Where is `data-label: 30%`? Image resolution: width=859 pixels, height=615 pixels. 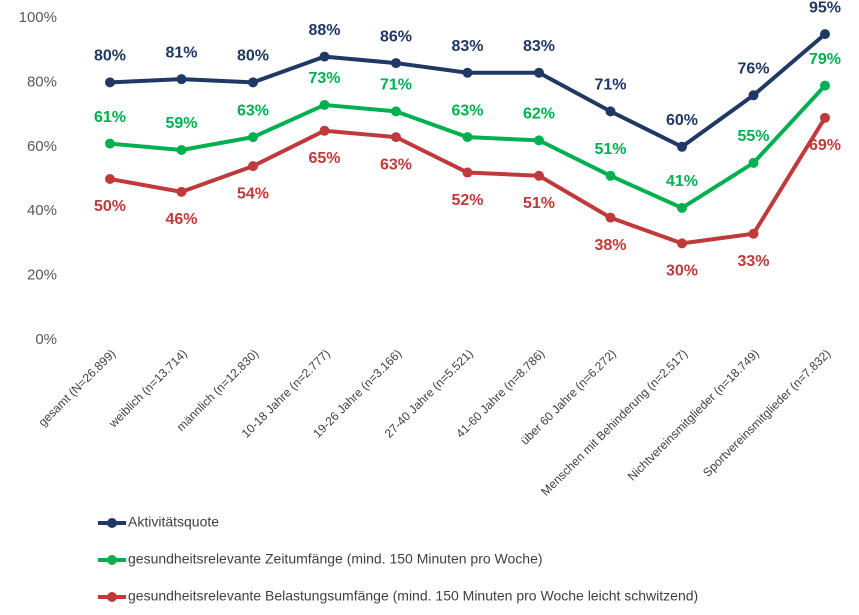
data-label: 30% is located at coordinates (682, 271).